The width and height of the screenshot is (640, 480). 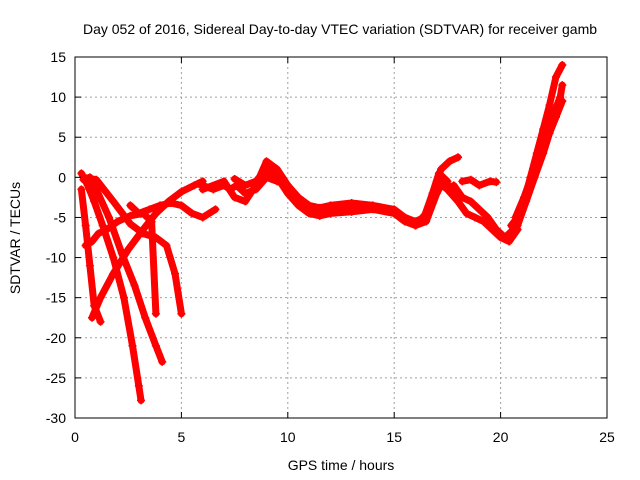 I want to click on series-trace-line, so click(x=477, y=211).